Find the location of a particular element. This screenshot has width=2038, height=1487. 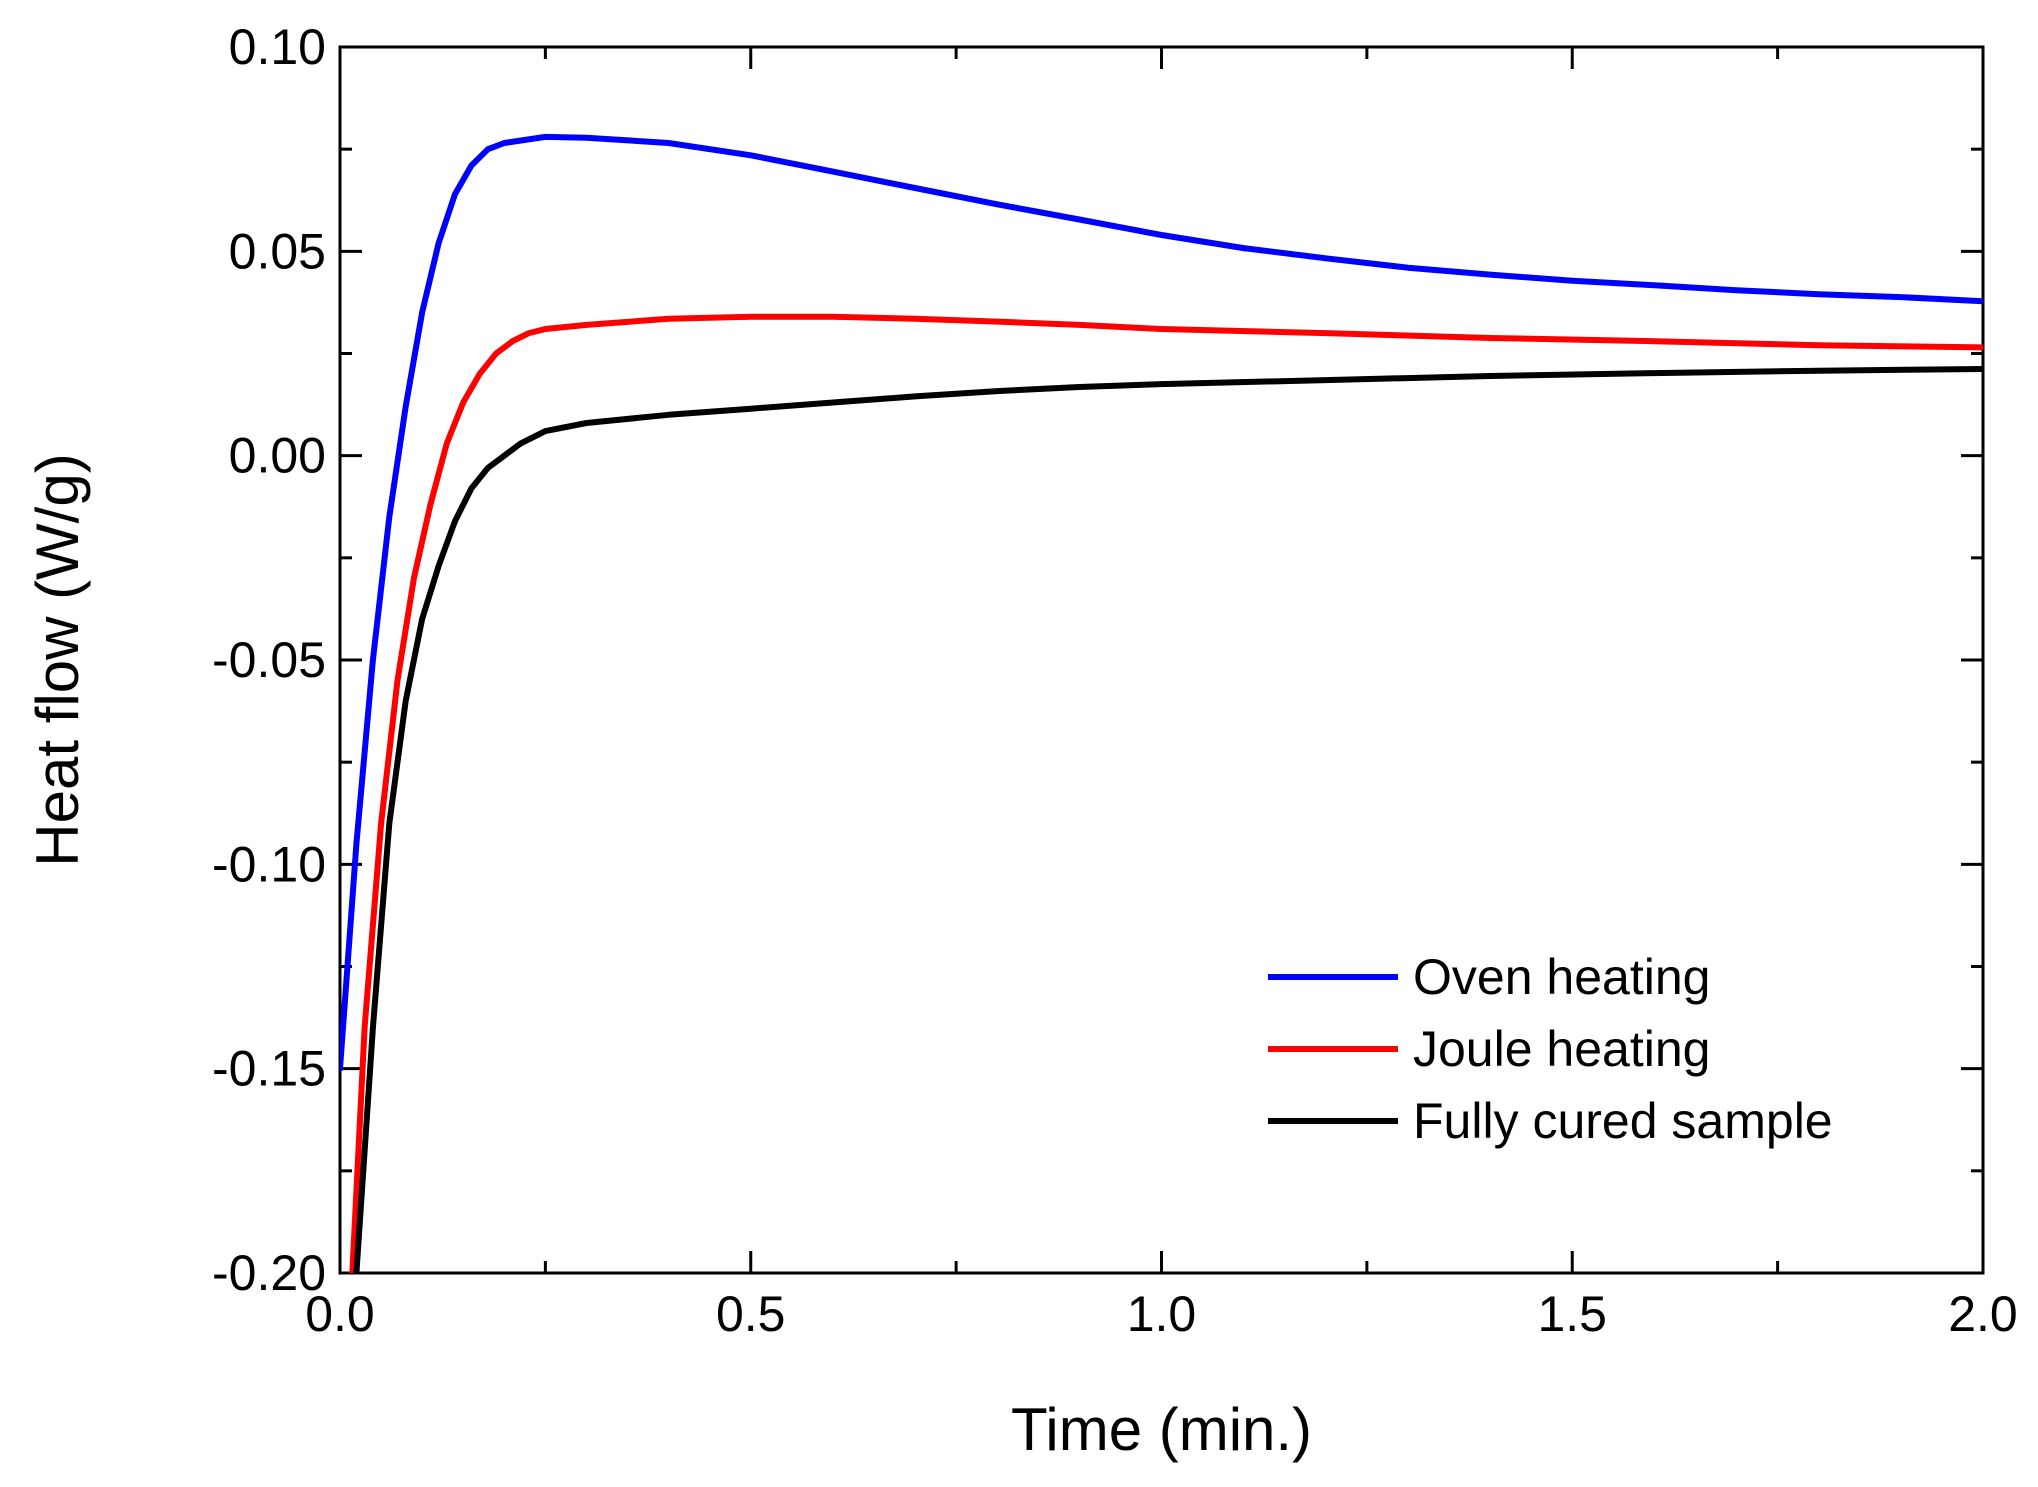

legend-label: Fully cured sample is located at coordinates (1623, 1121).